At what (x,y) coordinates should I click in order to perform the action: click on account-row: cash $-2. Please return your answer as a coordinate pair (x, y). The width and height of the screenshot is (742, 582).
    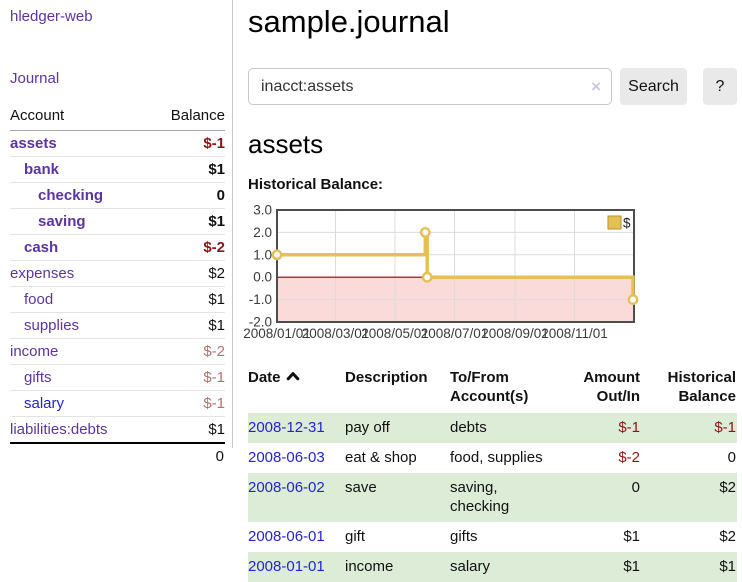
    Looking at the image, I should click on (117, 248).